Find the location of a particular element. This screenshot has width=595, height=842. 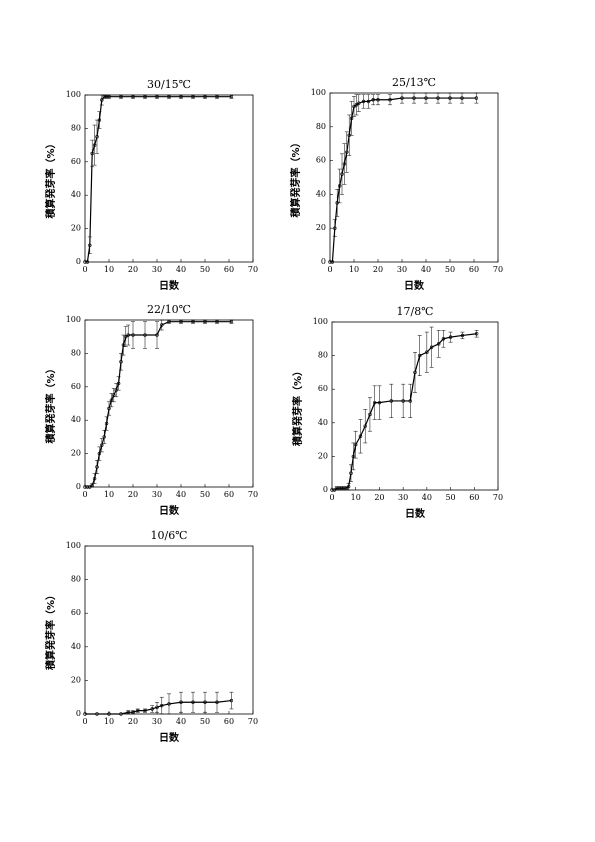

x-tick-label: 30 is located at coordinates (157, 269).